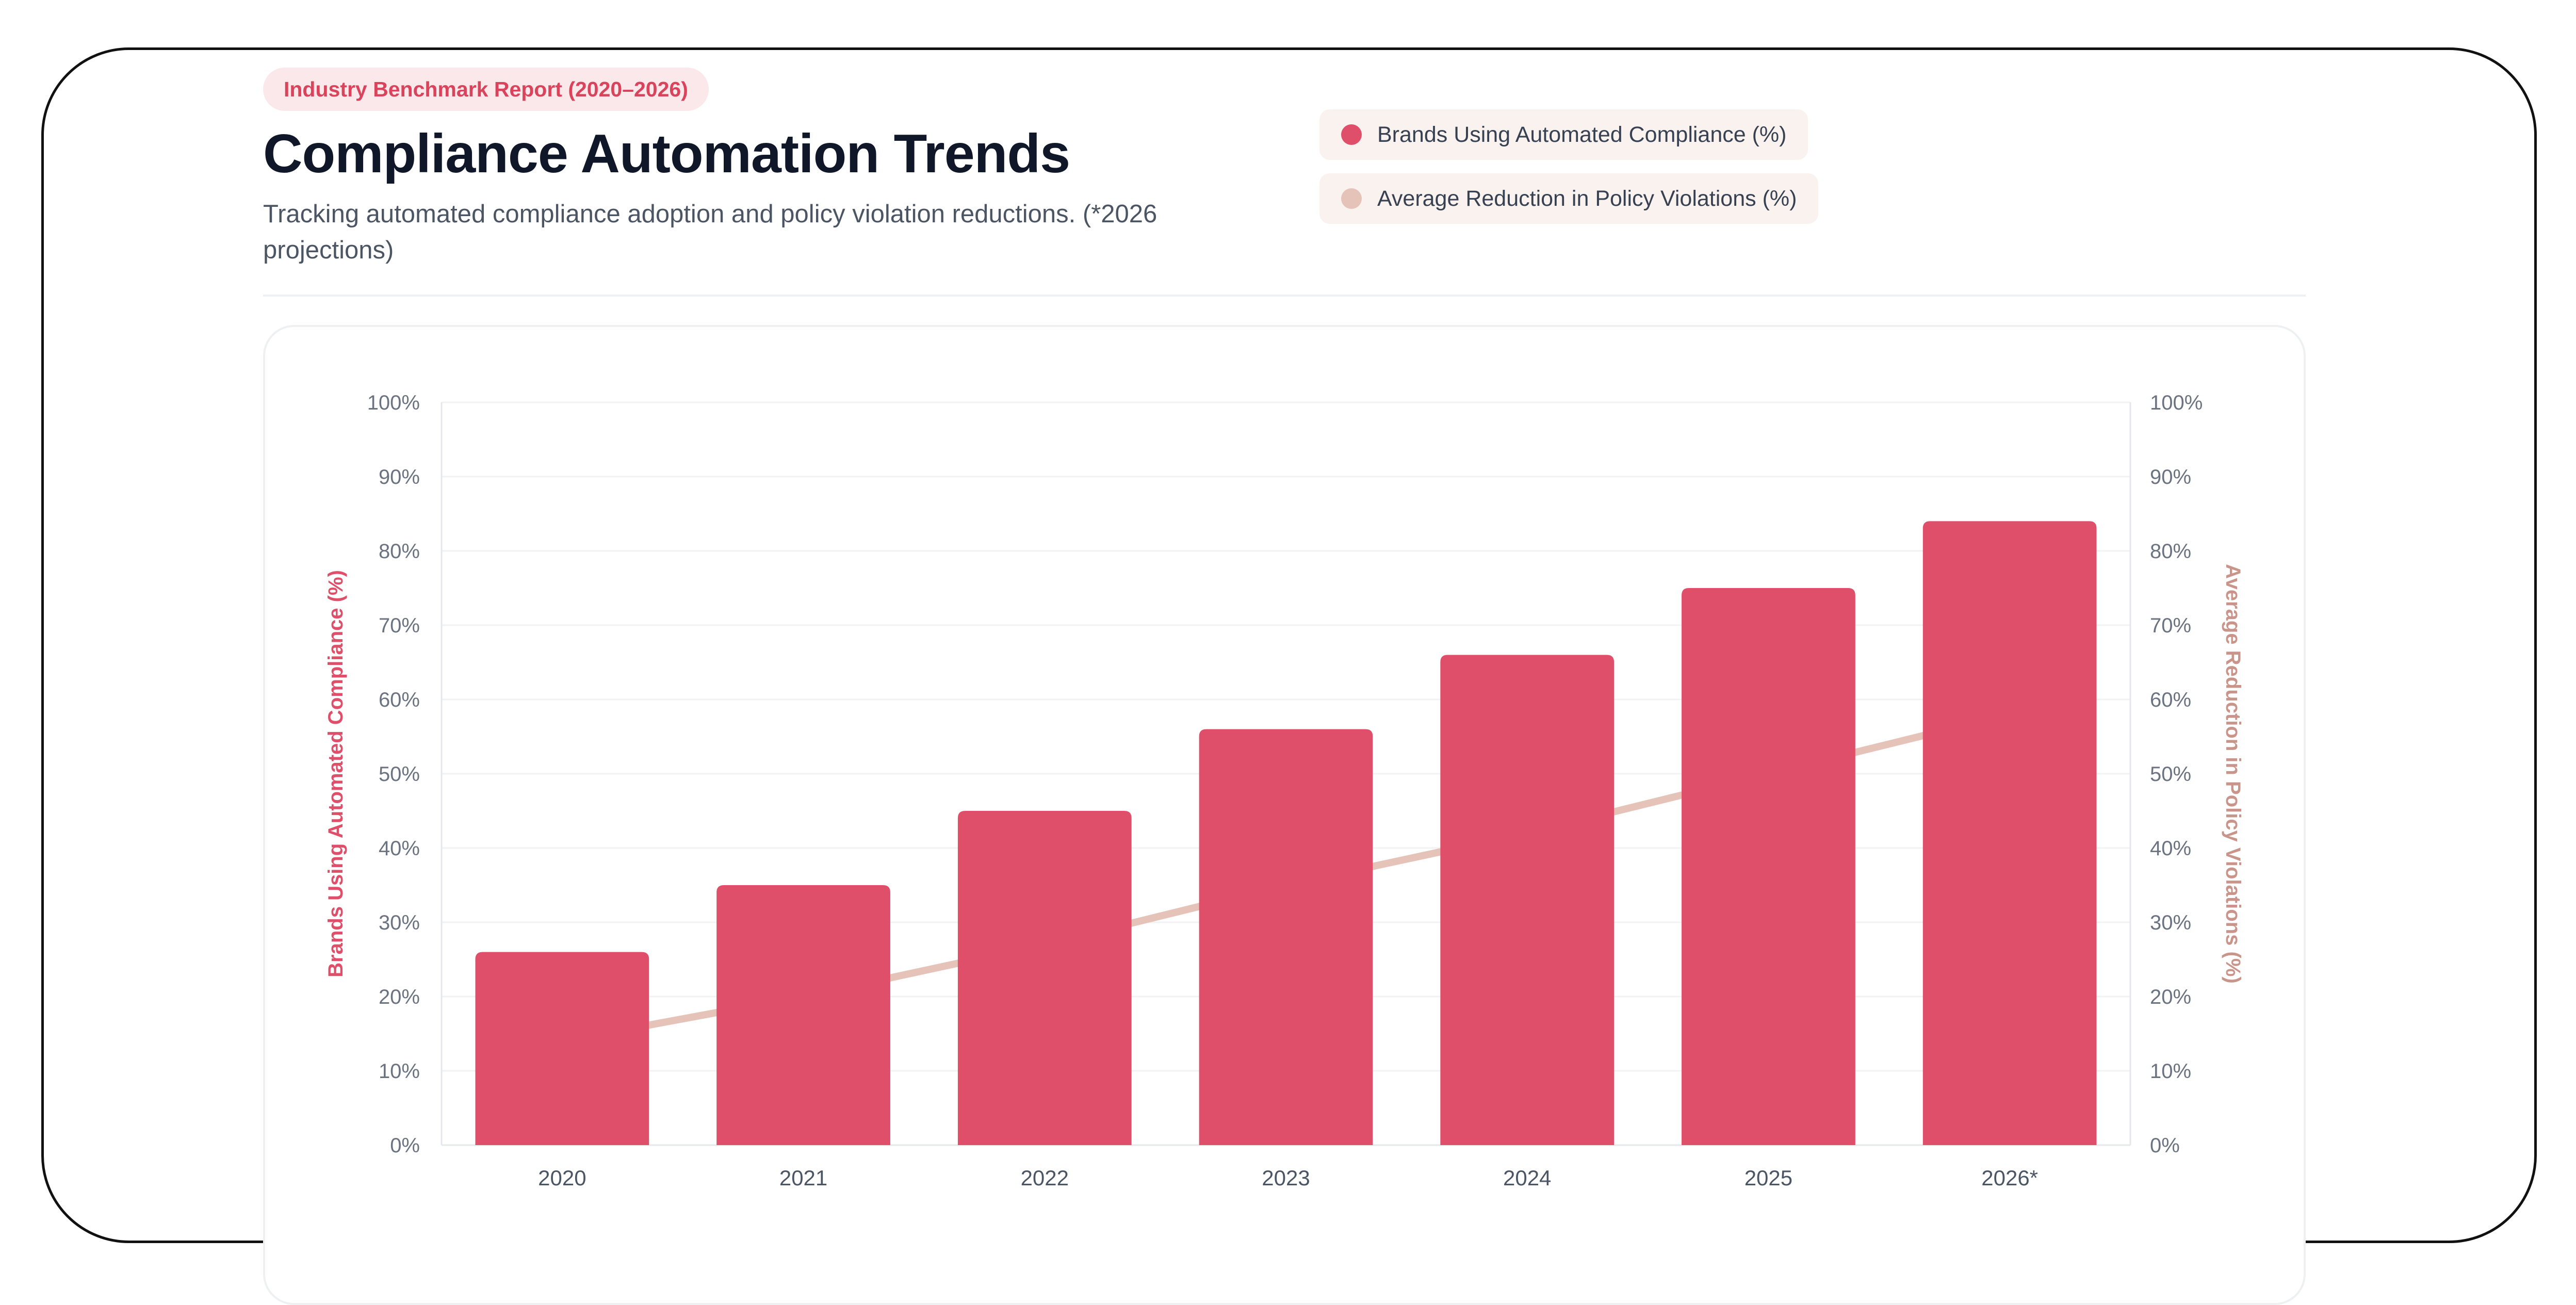  What do you see at coordinates (667, 153) in the screenshot?
I see `page-title: Compliance Automation Trends` at bounding box center [667, 153].